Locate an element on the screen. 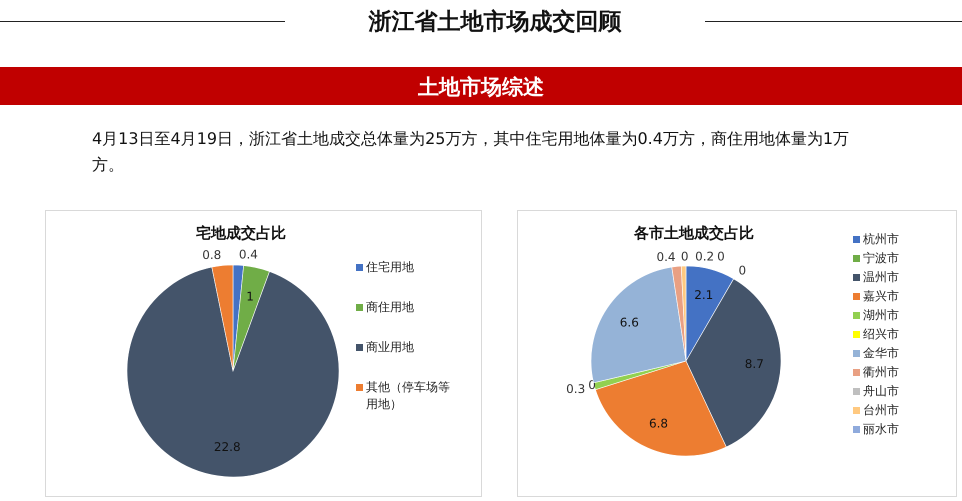 The height and width of the screenshot is (501, 962). legend-label: 其他（停车场等用地） is located at coordinates (408, 396).